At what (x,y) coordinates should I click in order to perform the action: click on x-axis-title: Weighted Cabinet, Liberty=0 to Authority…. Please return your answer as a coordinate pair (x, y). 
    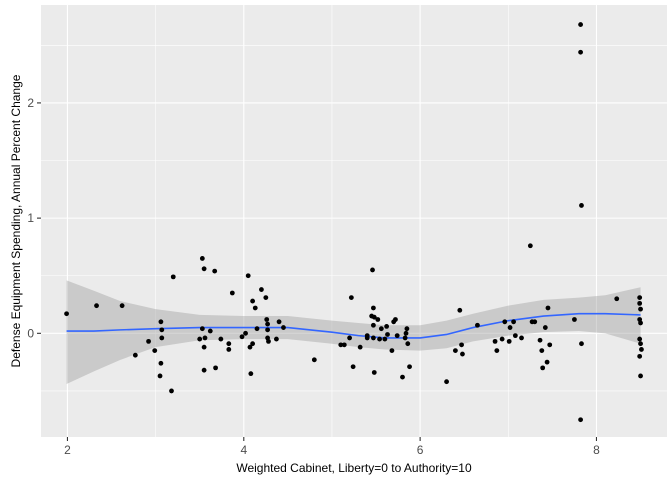
    Looking at the image, I should click on (354, 468).